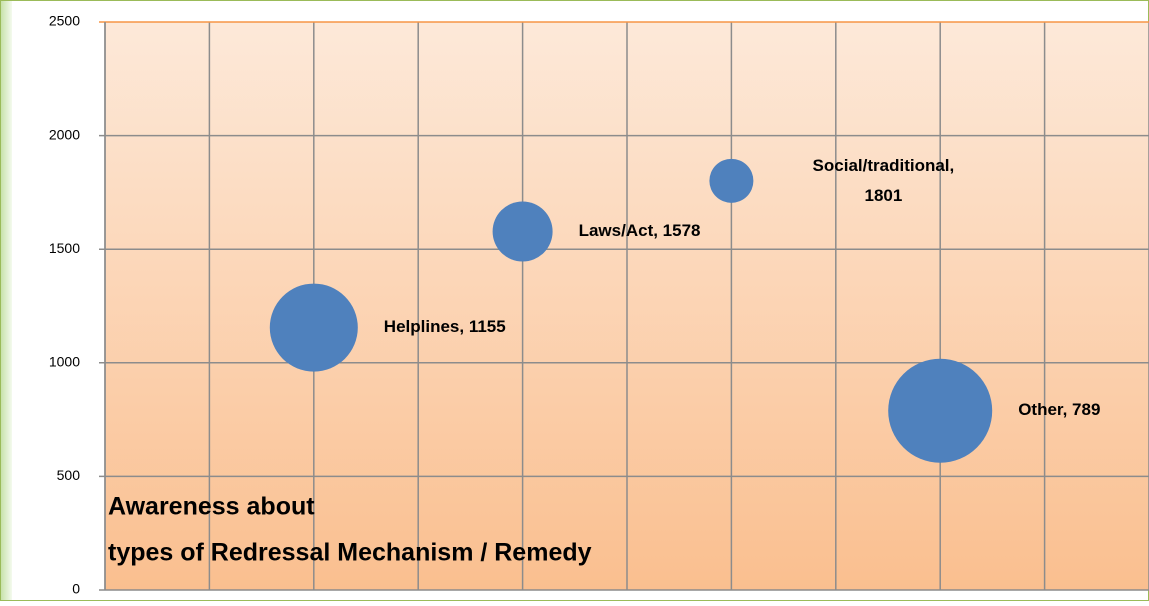  Describe the element at coordinates (640, 230) in the screenshot. I see `data-label: Laws/Act, 1578` at that location.